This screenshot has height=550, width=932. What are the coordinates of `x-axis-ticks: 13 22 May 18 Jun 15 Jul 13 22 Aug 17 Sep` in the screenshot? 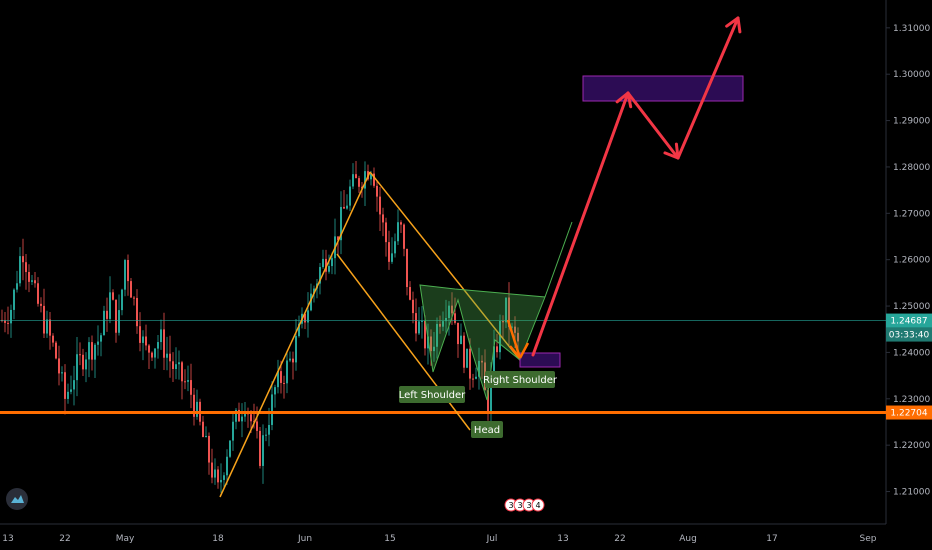 It's located at (439, 539).